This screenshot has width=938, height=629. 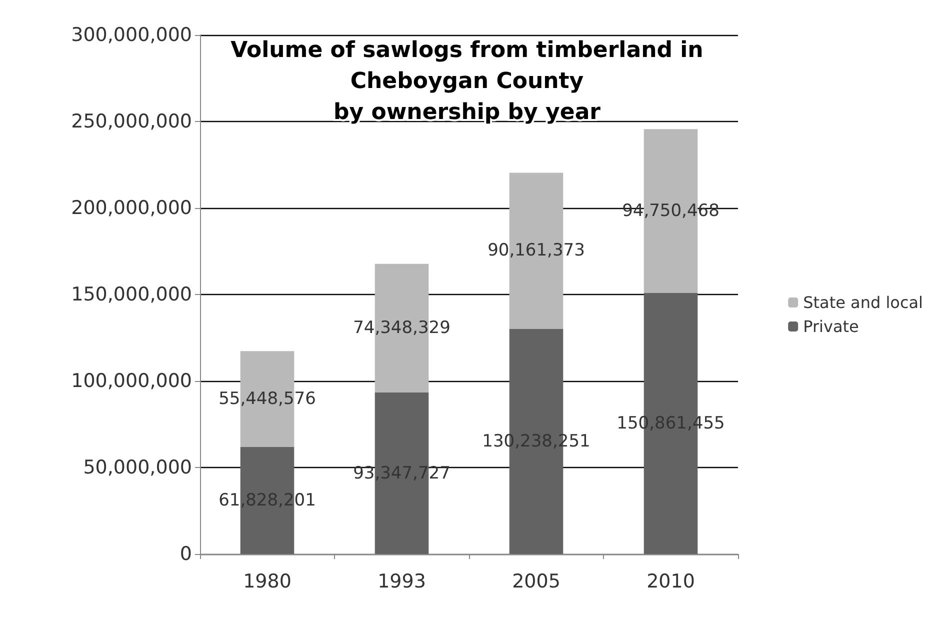 I want to click on data-label: 90,161,373, so click(x=536, y=250).